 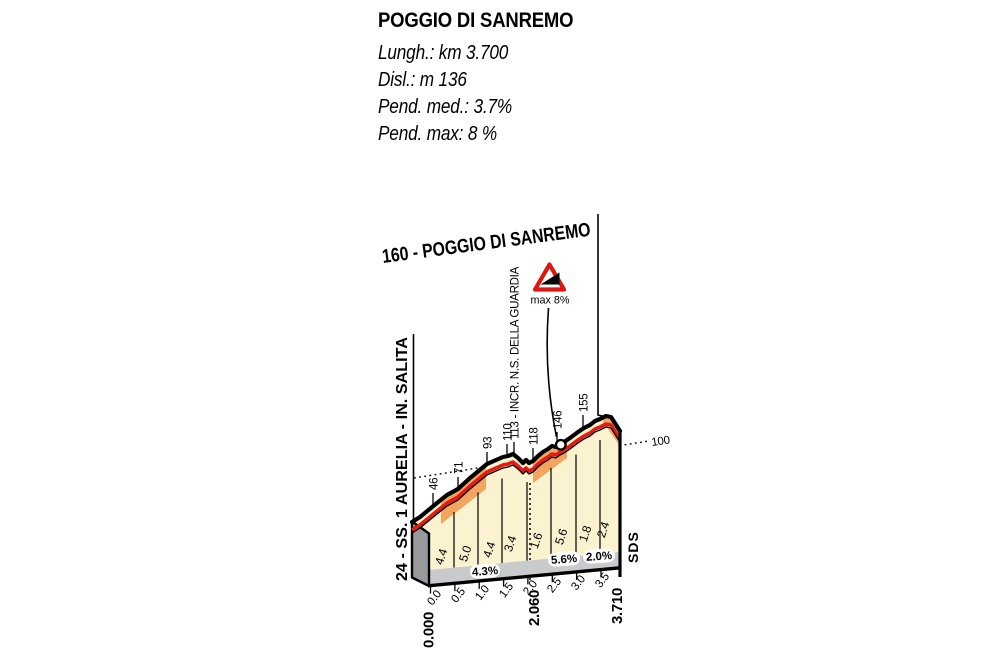 I want to click on max-gradient-warning-icon, so click(x=549, y=277).